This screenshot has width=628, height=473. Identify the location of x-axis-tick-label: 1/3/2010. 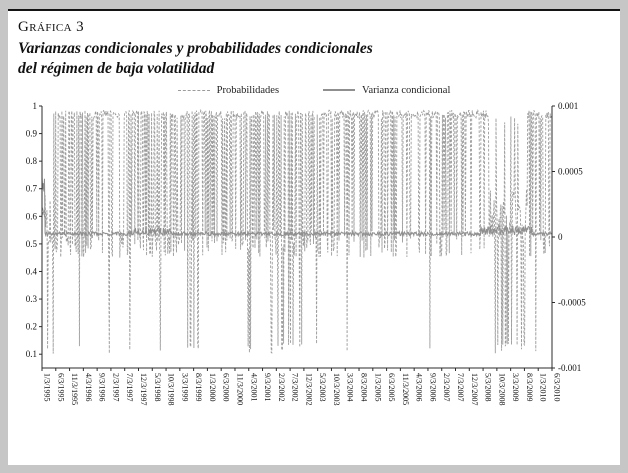
(543, 387).